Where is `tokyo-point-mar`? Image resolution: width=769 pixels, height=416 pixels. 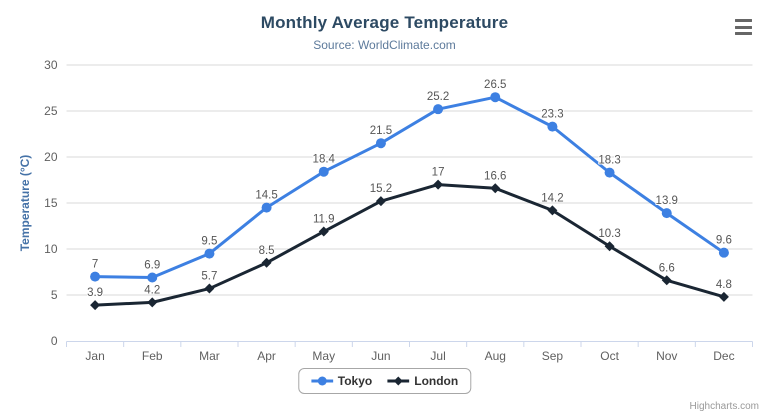 tokyo-point-mar is located at coordinates (209, 253).